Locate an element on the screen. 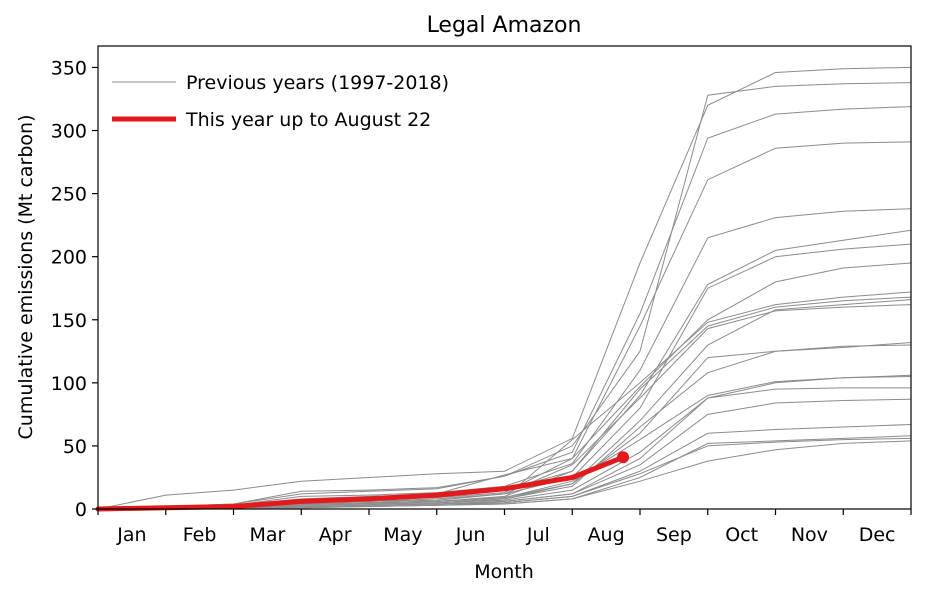 The height and width of the screenshot is (596, 929). x-tick-label-jun: Jun is located at coordinates (470, 535).